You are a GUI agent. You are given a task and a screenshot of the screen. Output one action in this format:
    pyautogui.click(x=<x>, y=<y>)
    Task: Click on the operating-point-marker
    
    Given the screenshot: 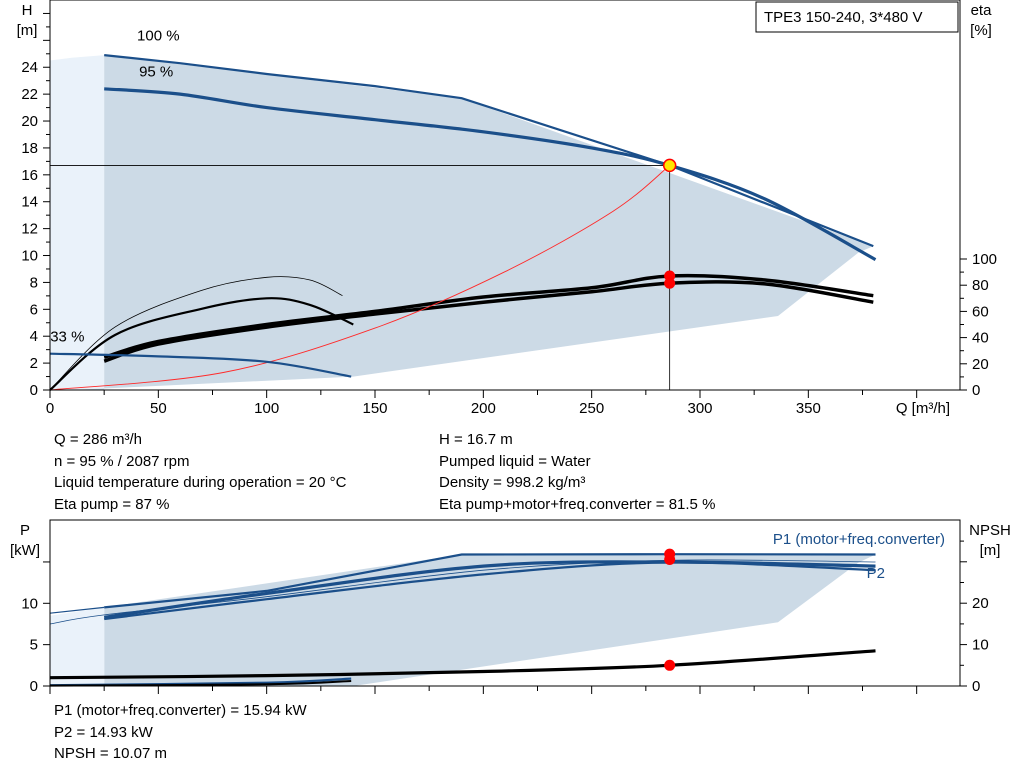 What is the action you would take?
    pyautogui.click(x=669, y=165)
    